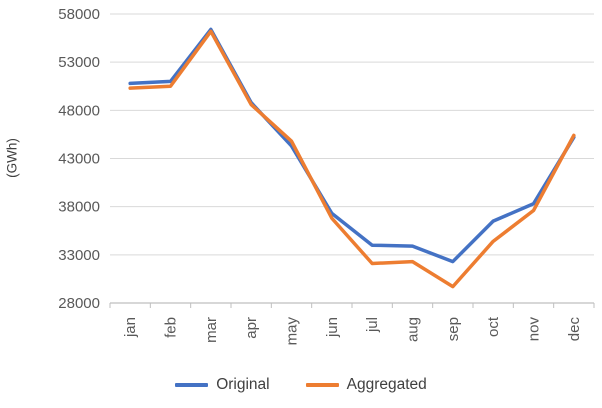  I want to click on x-axis-category-label: jun, so click(332, 327).